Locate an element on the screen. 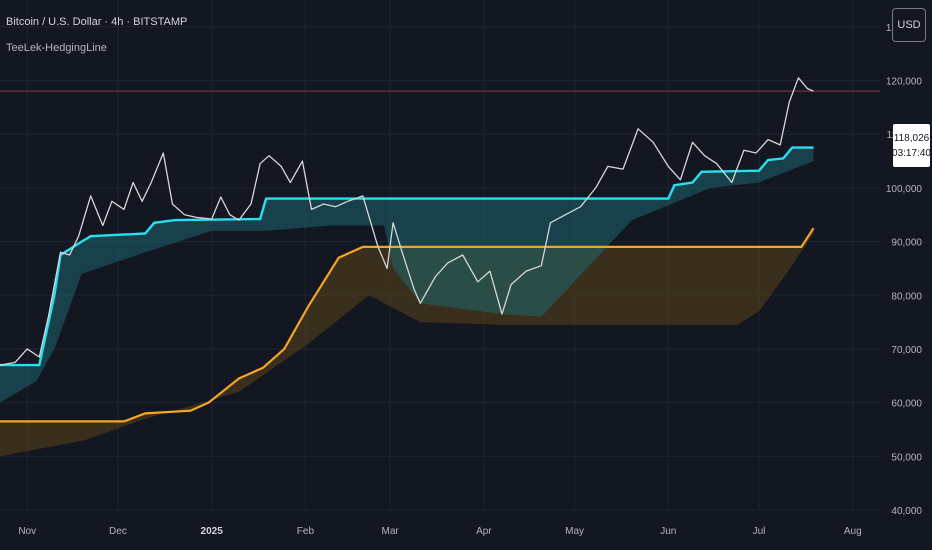 The width and height of the screenshot is (932, 550). current-price-value: 118,026 is located at coordinates (911, 138).